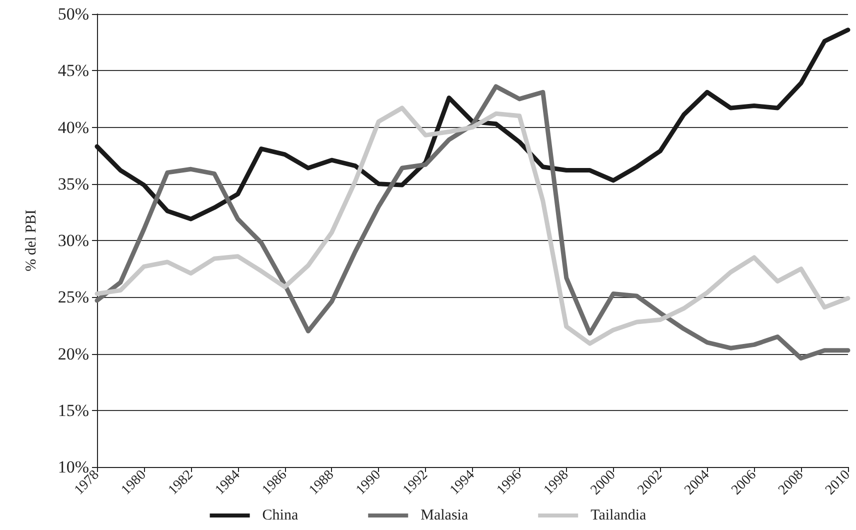 The width and height of the screenshot is (856, 530). I want to click on y-tick-label: 50%, so click(73, 14).